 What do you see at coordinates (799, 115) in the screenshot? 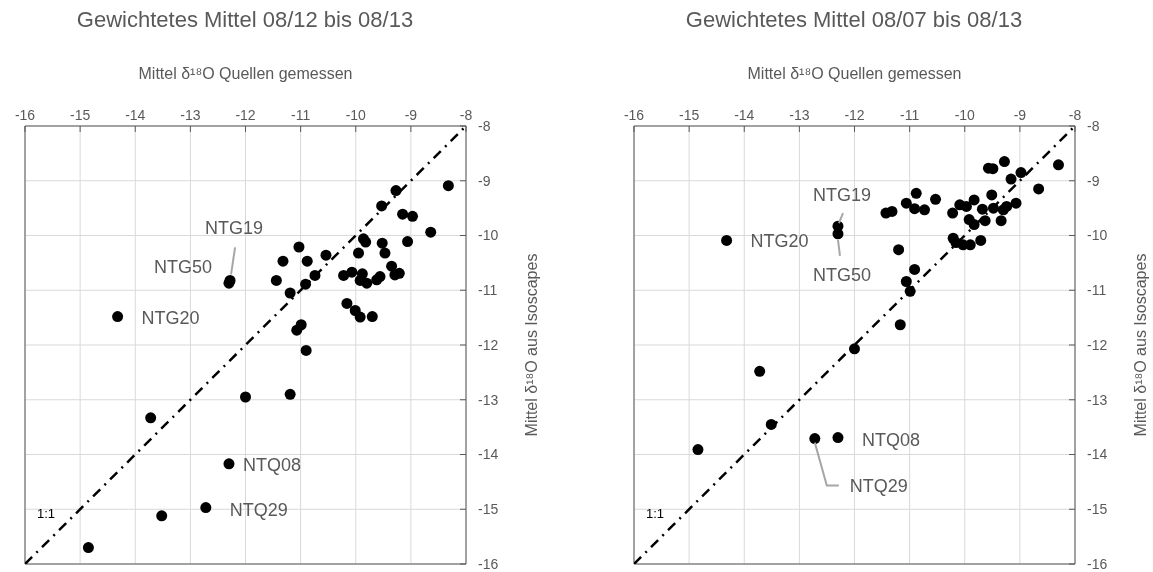
I see `x-tick-label: -13` at bounding box center [799, 115].